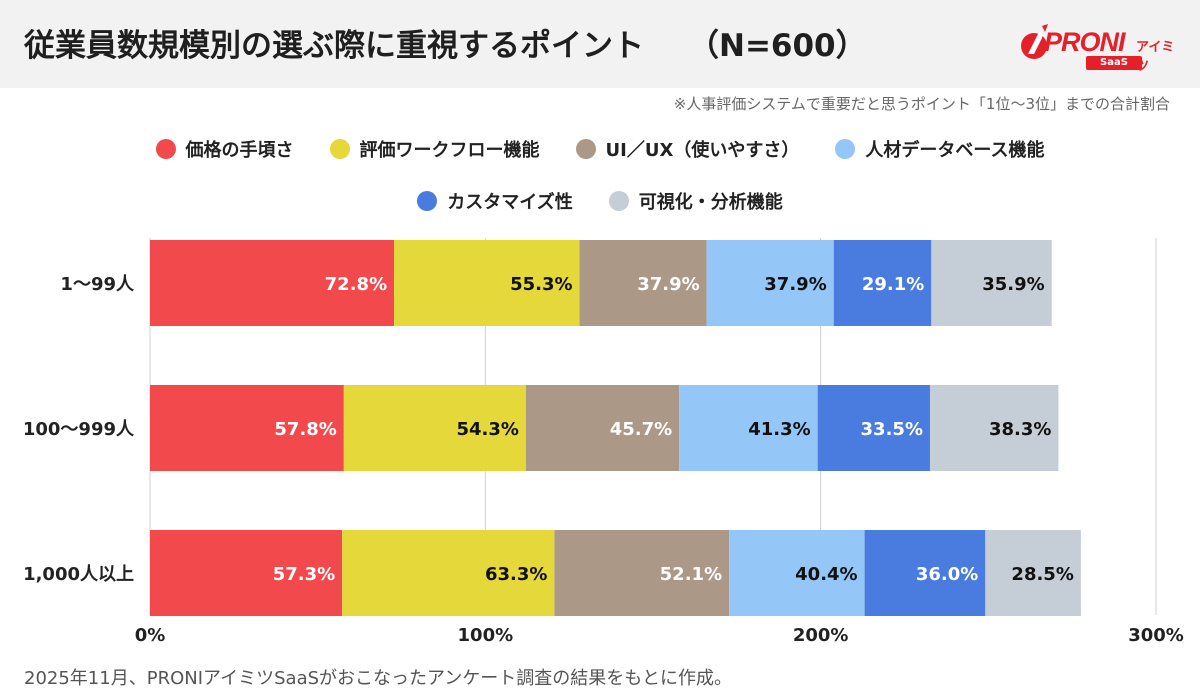  Describe the element at coordinates (150, 635) in the screenshot. I see `x-tick-label: 0%` at that location.